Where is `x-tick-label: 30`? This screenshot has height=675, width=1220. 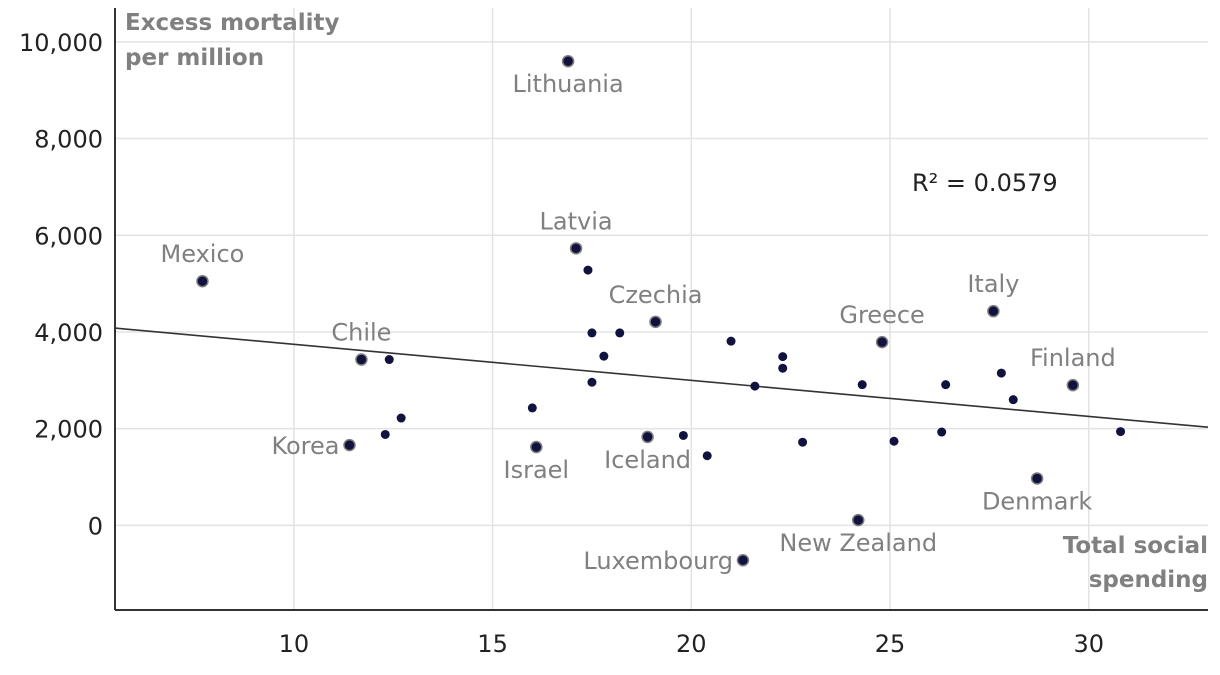
x-tick-label: 30 is located at coordinates (1088, 644).